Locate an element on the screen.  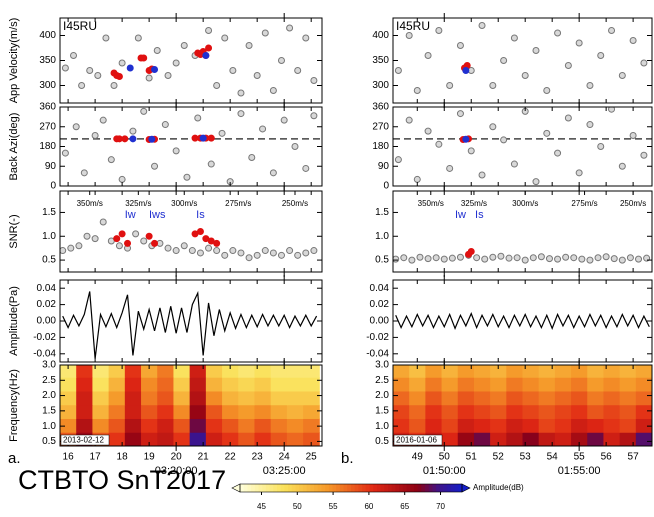
x-tick-label: 16 is located at coordinates (69, 457).